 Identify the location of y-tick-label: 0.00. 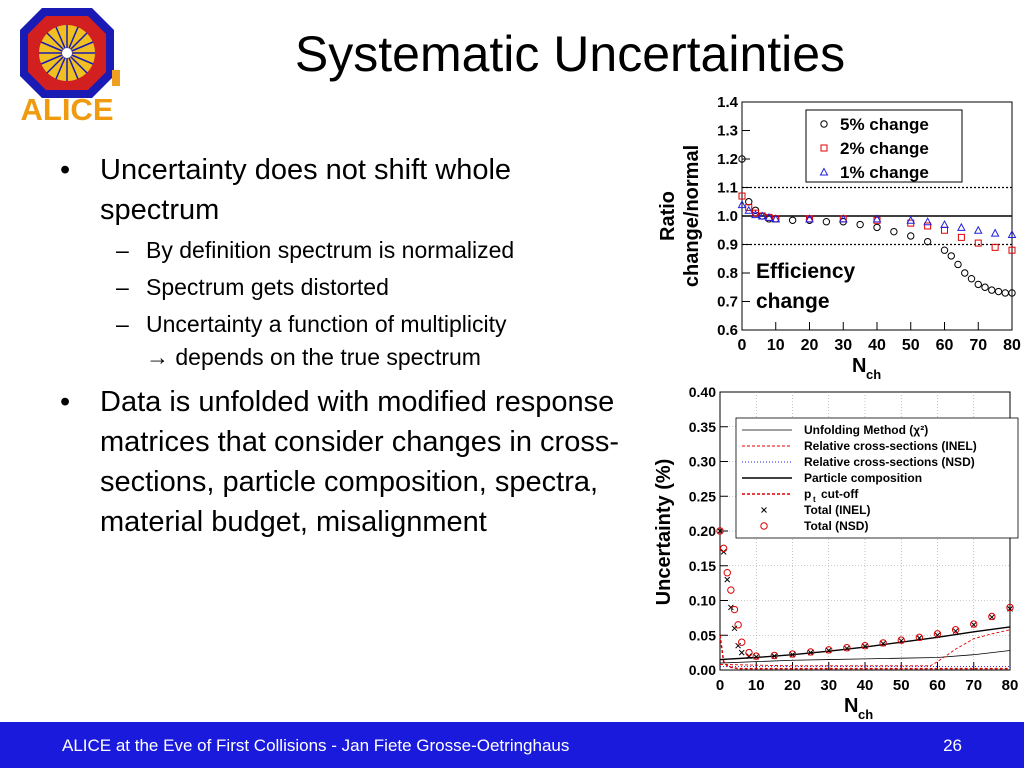
(702, 670).